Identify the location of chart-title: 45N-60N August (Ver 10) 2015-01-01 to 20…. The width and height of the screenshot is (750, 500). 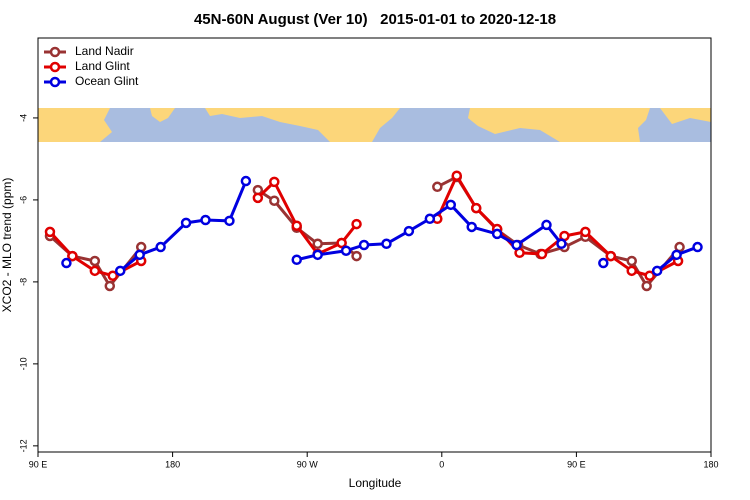
(375, 19).